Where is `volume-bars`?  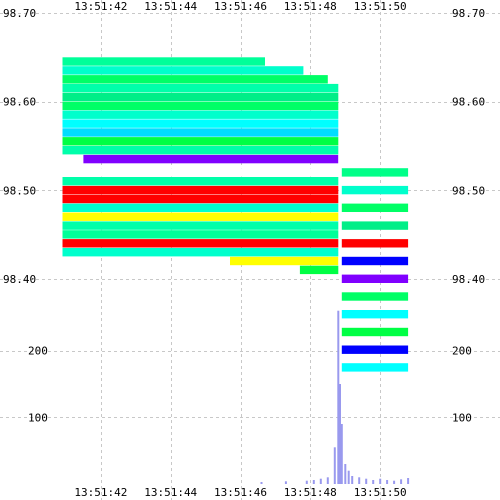
volume-bars is located at coordinates (335, 397).